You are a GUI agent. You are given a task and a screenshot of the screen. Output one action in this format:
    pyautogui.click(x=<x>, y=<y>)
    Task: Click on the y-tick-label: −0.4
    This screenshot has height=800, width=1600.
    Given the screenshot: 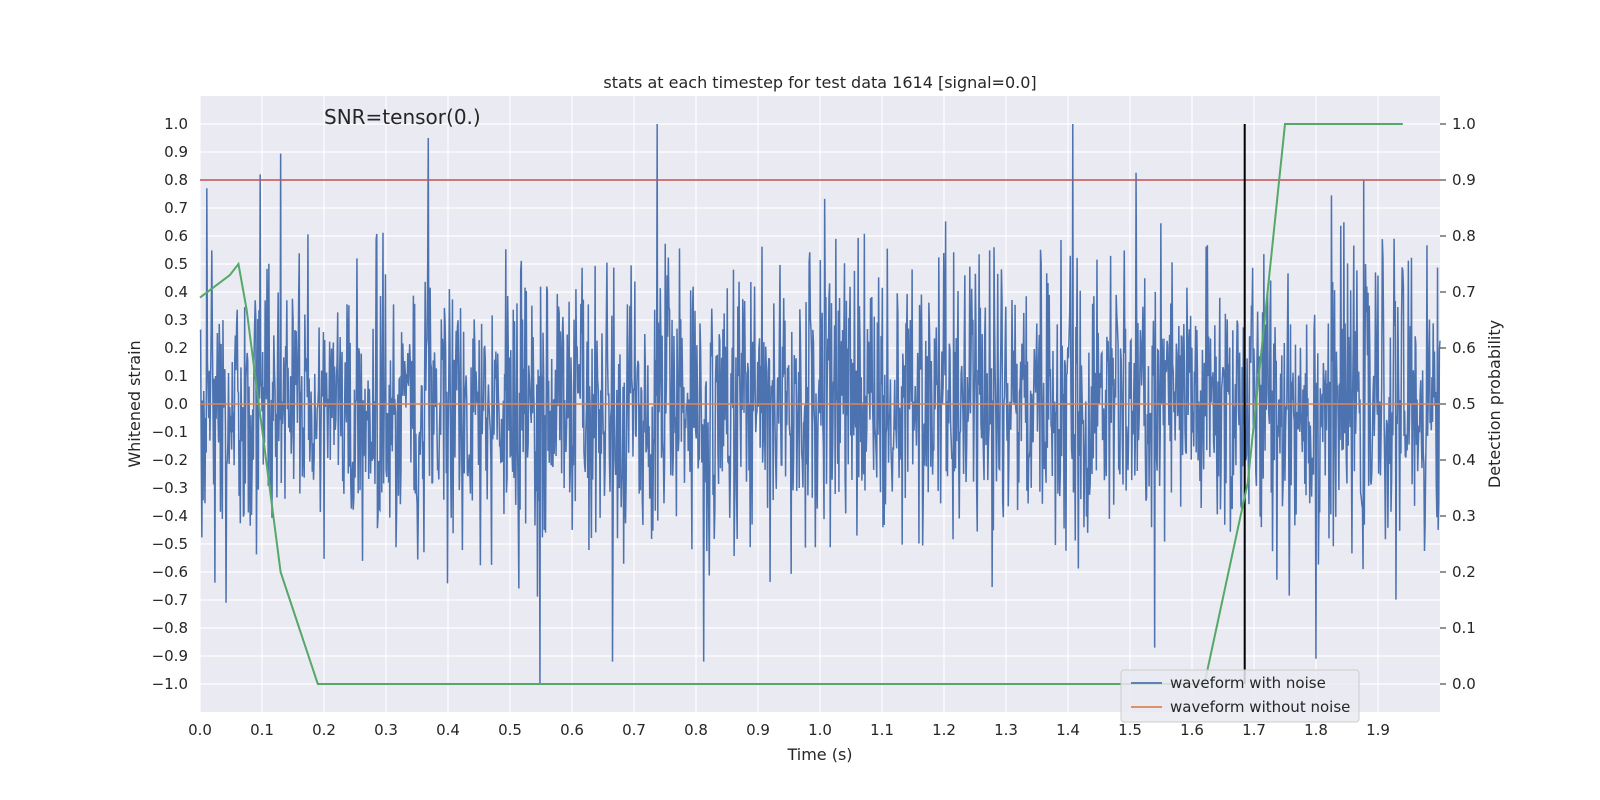 What is the action you would take?
    pyautogui.click(x=170, y=516)
    